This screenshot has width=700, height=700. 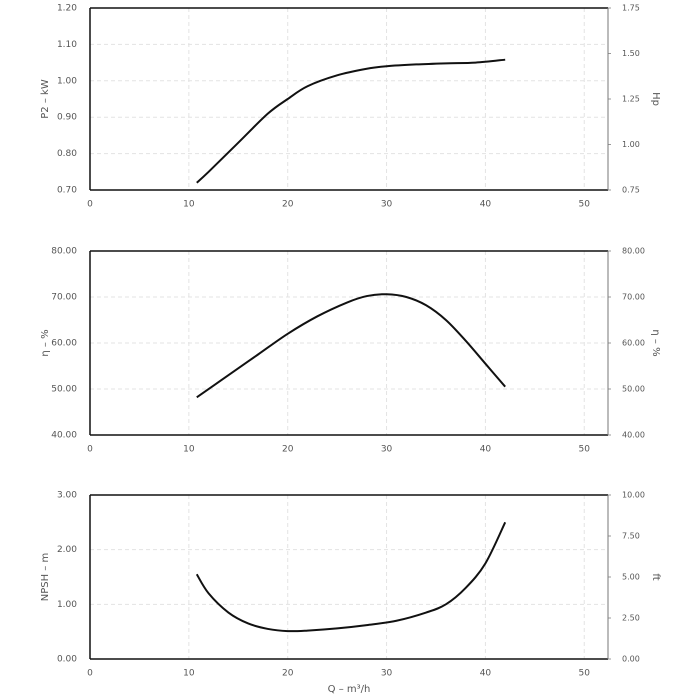 I want to click on y2-axis-label: ft, so click(x=655, y=576).